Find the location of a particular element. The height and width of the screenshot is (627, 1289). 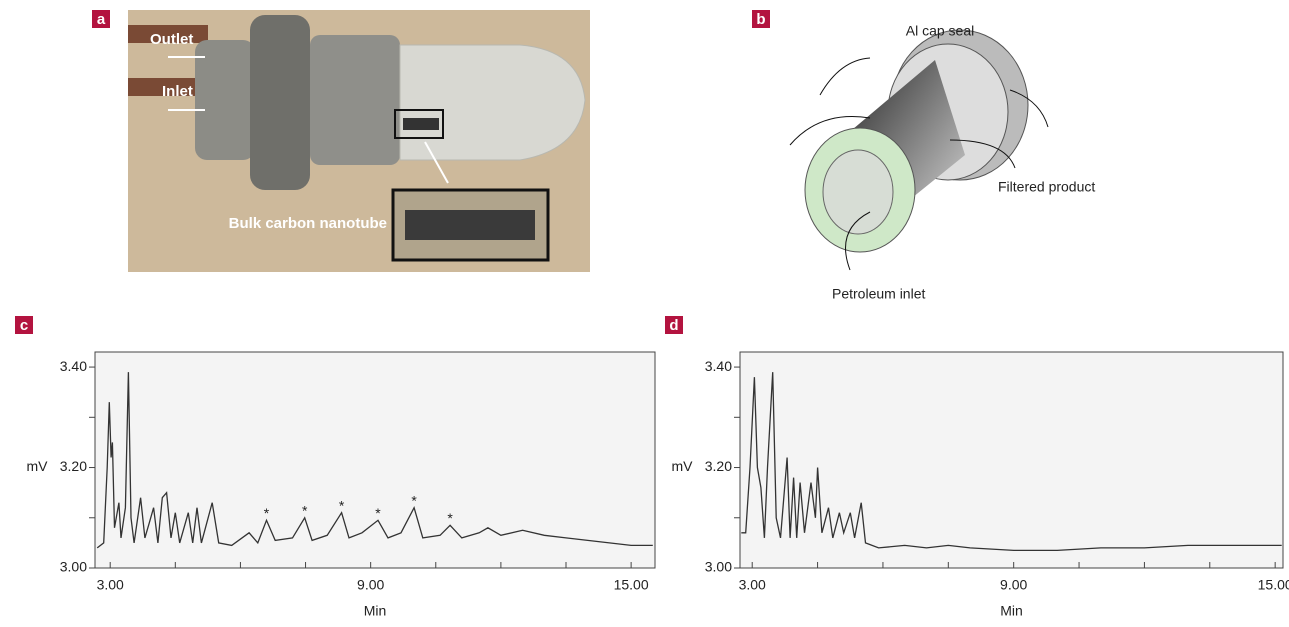

panel-label: b is located at coordinates (760, 19).